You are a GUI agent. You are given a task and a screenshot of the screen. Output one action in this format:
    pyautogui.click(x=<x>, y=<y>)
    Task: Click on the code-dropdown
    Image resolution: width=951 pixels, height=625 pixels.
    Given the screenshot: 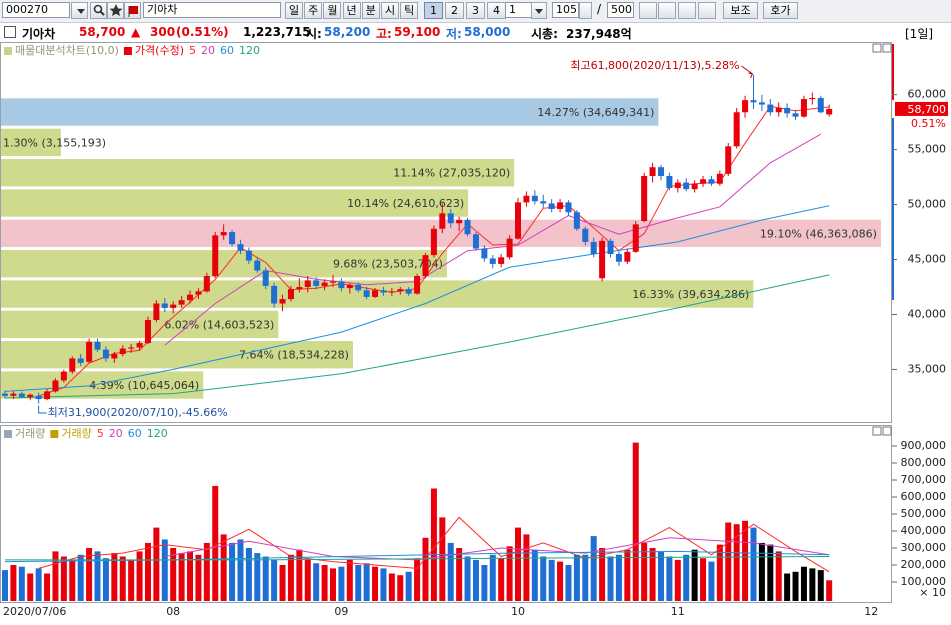 What is the action you would take?
    pyautogui.click(x=79, y=10)
    